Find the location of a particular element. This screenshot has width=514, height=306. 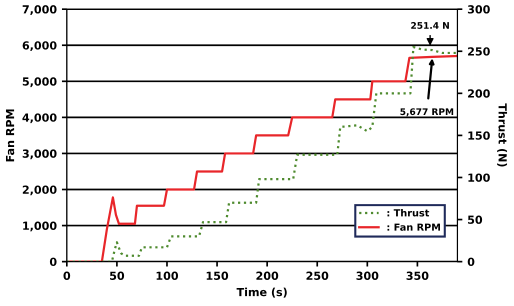

x-tick-label: 100 is located at coordinates (167, 276).